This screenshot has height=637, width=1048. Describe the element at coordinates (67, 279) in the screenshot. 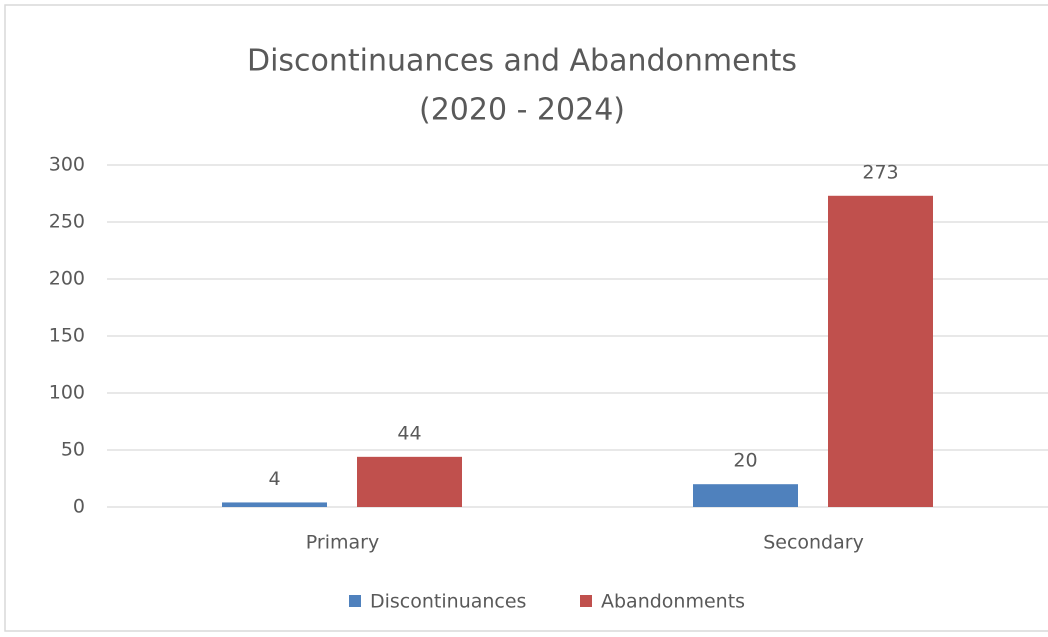

I see `y-tick-label: 200` at that location.